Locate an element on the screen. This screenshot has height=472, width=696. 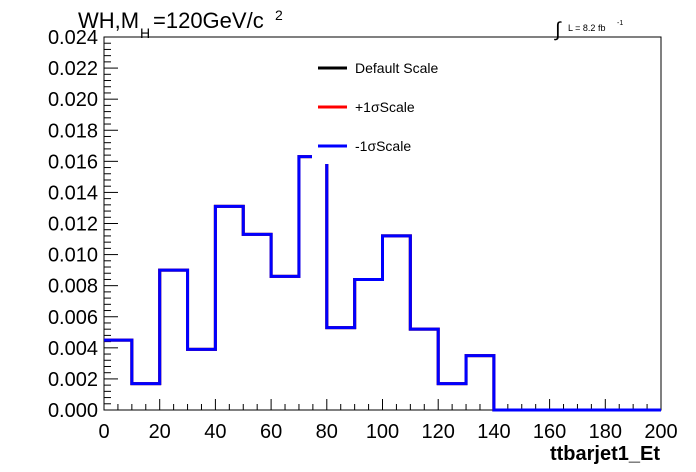
legend-label-3: -1σScale is located at coordinates (383, 146).